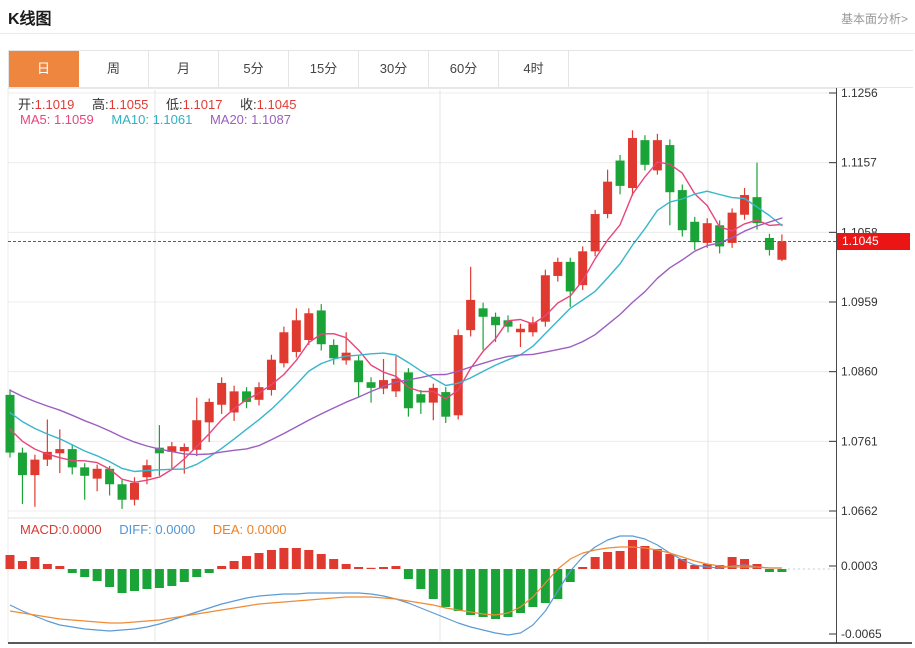  Describe the element at coordinates (266, 529) in the screenshot. I see `dea-value: 0.0000` at that location.